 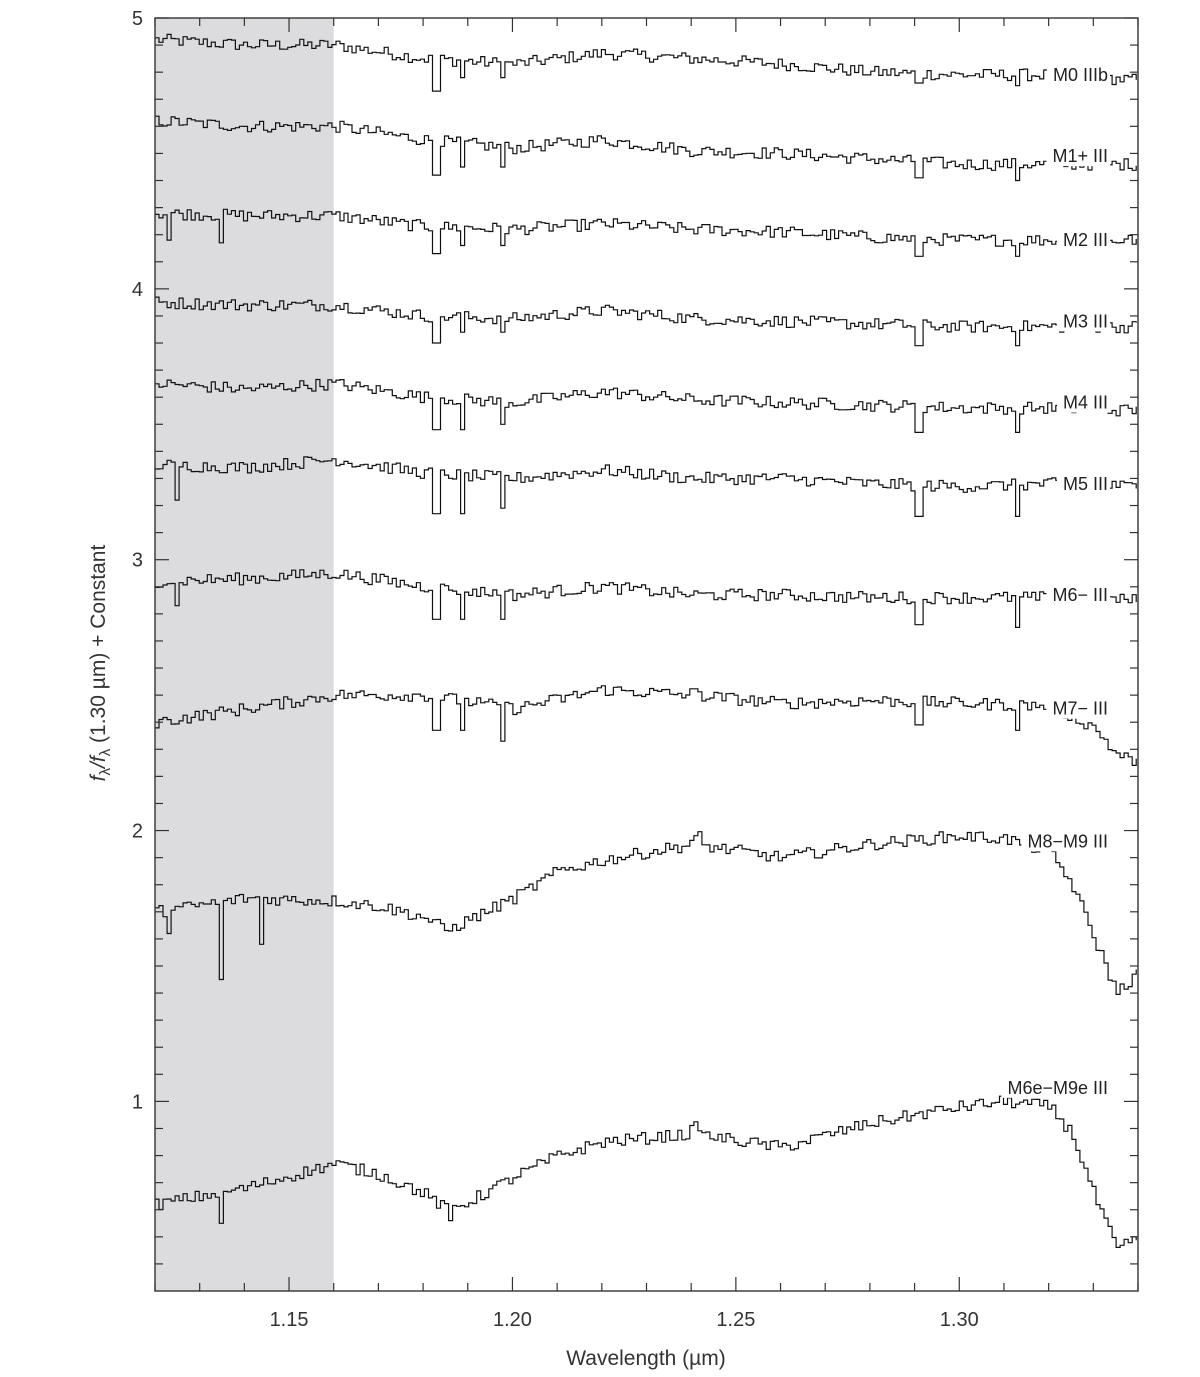 I want to click on y-tick-label: 4, so click(x=137, y=290).